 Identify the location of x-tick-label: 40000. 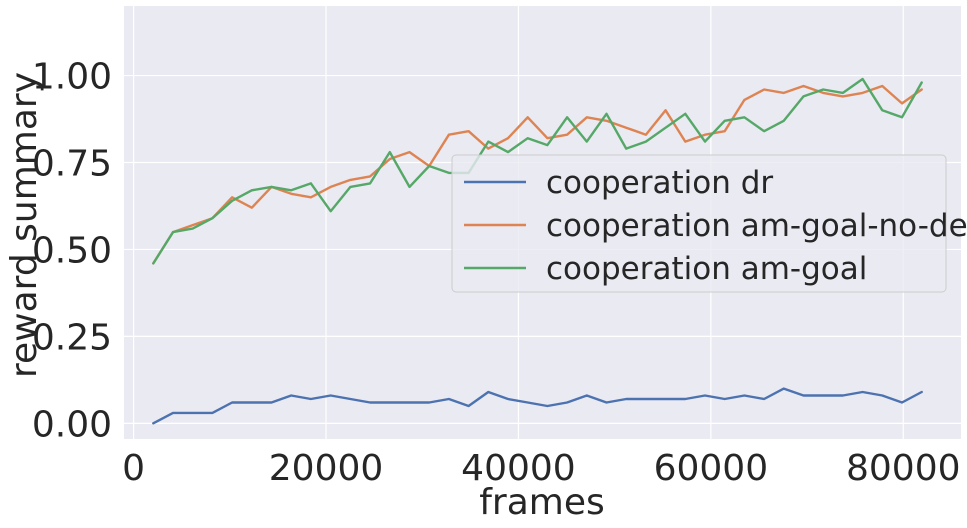
(518, 468).